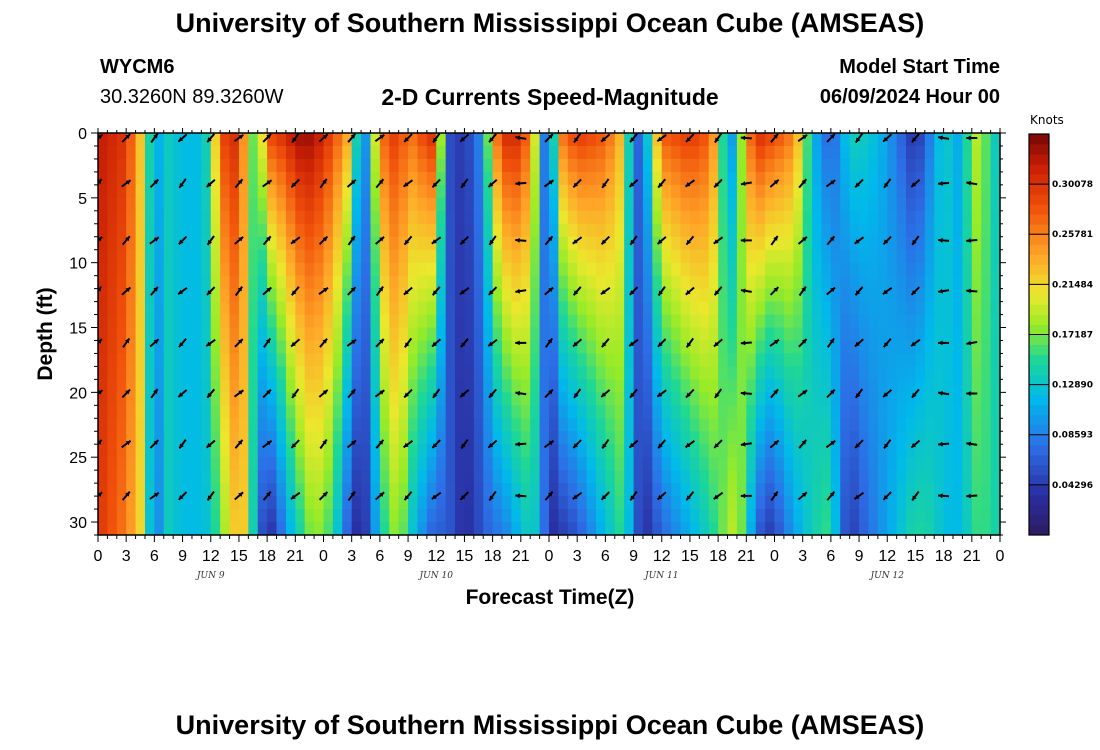 The width and height of the screenshot is (1100, 750). I want to click on y-tick-label: 10, so click(78, 264).